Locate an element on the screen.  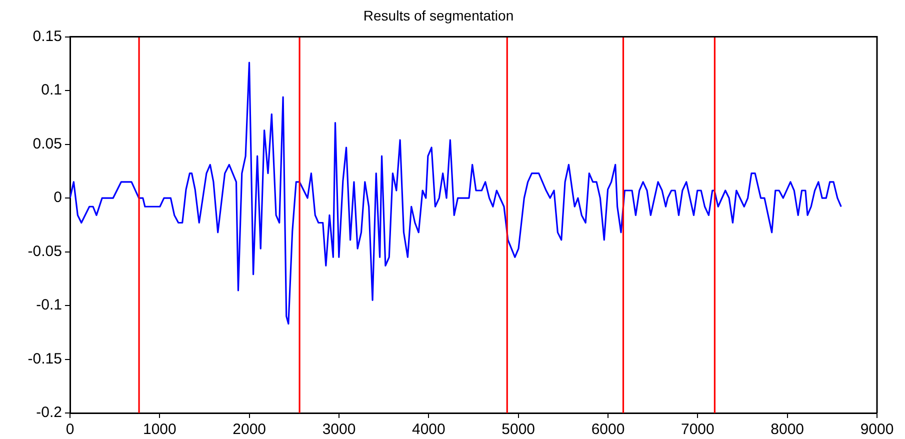
y-tick-label: -0.2 is located at coordinates (49, 413).